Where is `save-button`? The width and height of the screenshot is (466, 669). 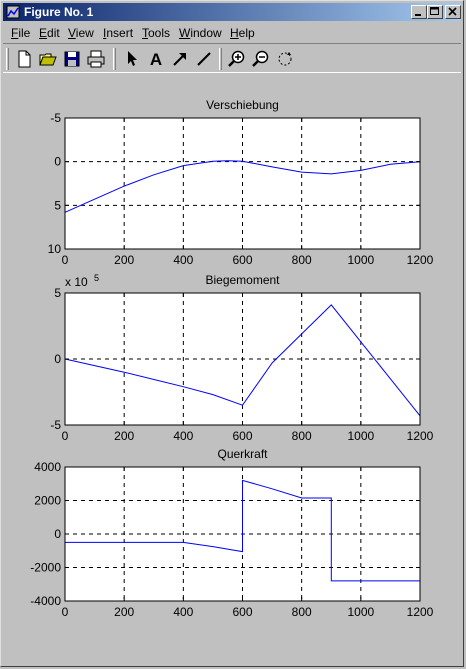 save-button is located at coordinates (72, 59).